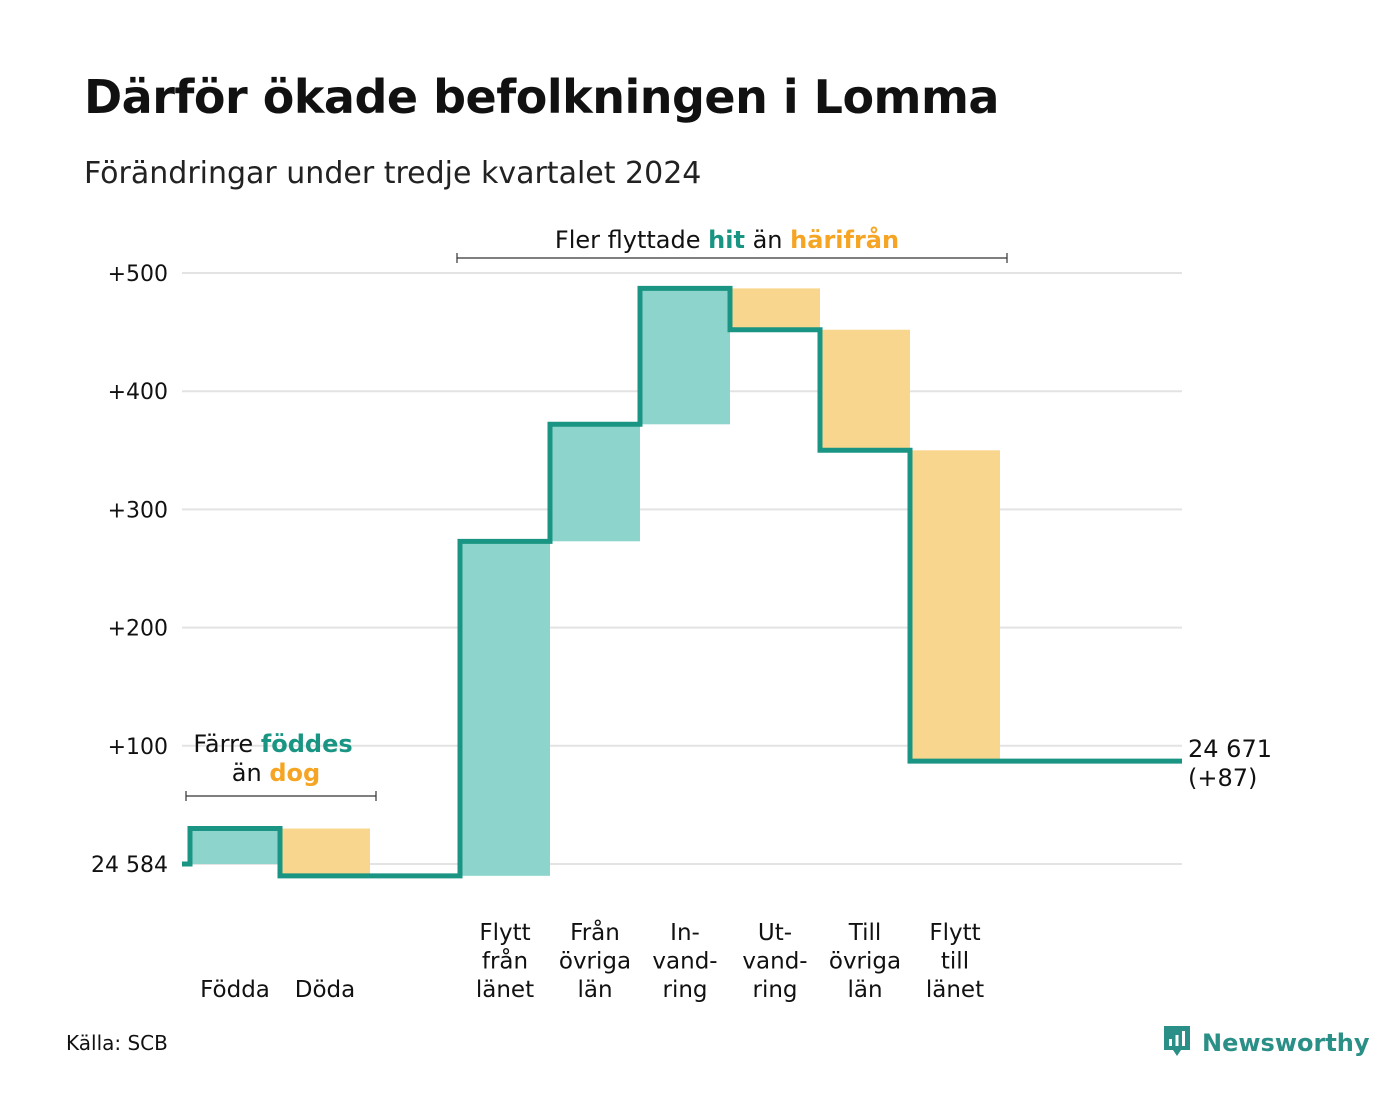 The height and width of the screenshot is (1120, 1400). What do you see at coordinates (955, 990) in the screenshot?
I see `category-label-flytt-till-lanet: länet` at bounding box center [955, 990].